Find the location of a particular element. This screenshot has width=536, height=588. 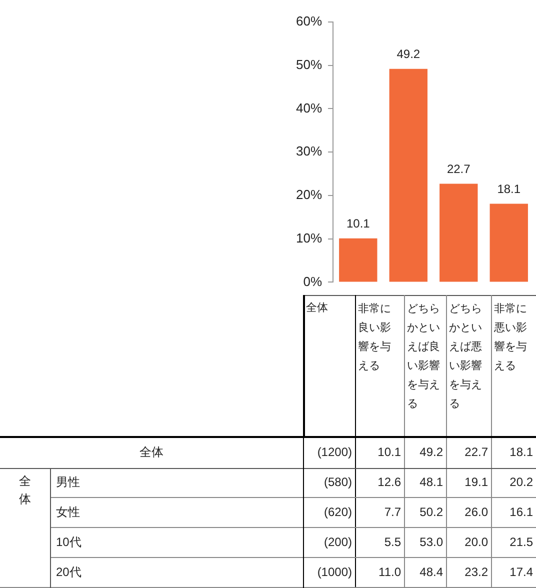

text: 48.4 is located at coordinates (431, 572).